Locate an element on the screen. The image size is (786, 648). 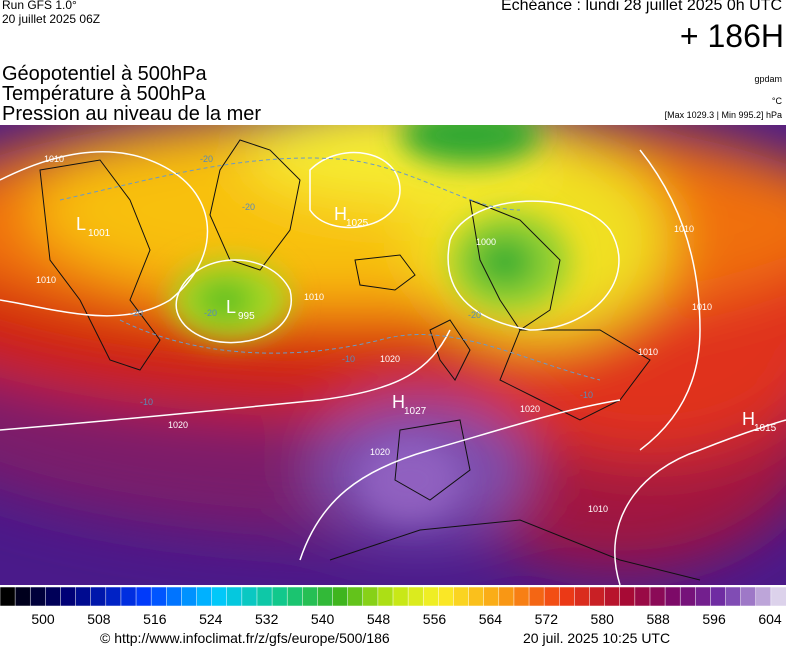
center-value: 1025 is located at coordinates (357, 223).